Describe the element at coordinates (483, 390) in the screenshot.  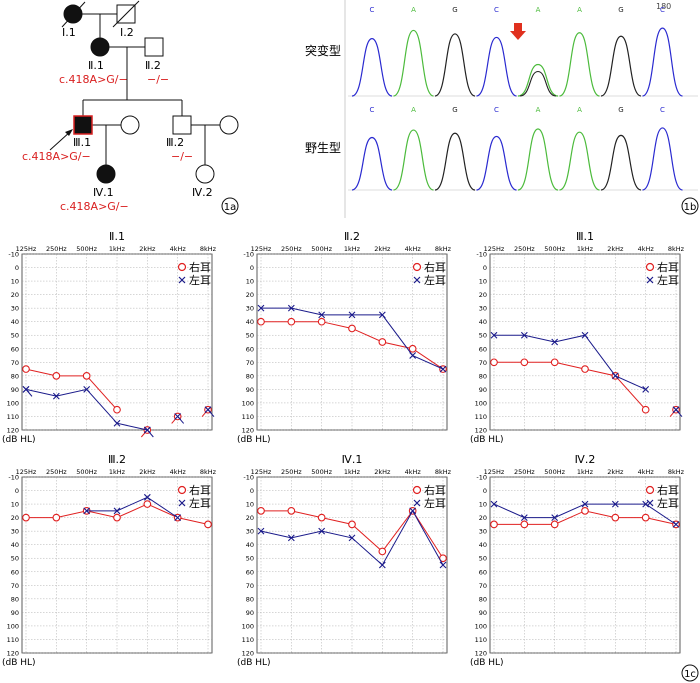
I see `y-tick-label: 90` at that location.